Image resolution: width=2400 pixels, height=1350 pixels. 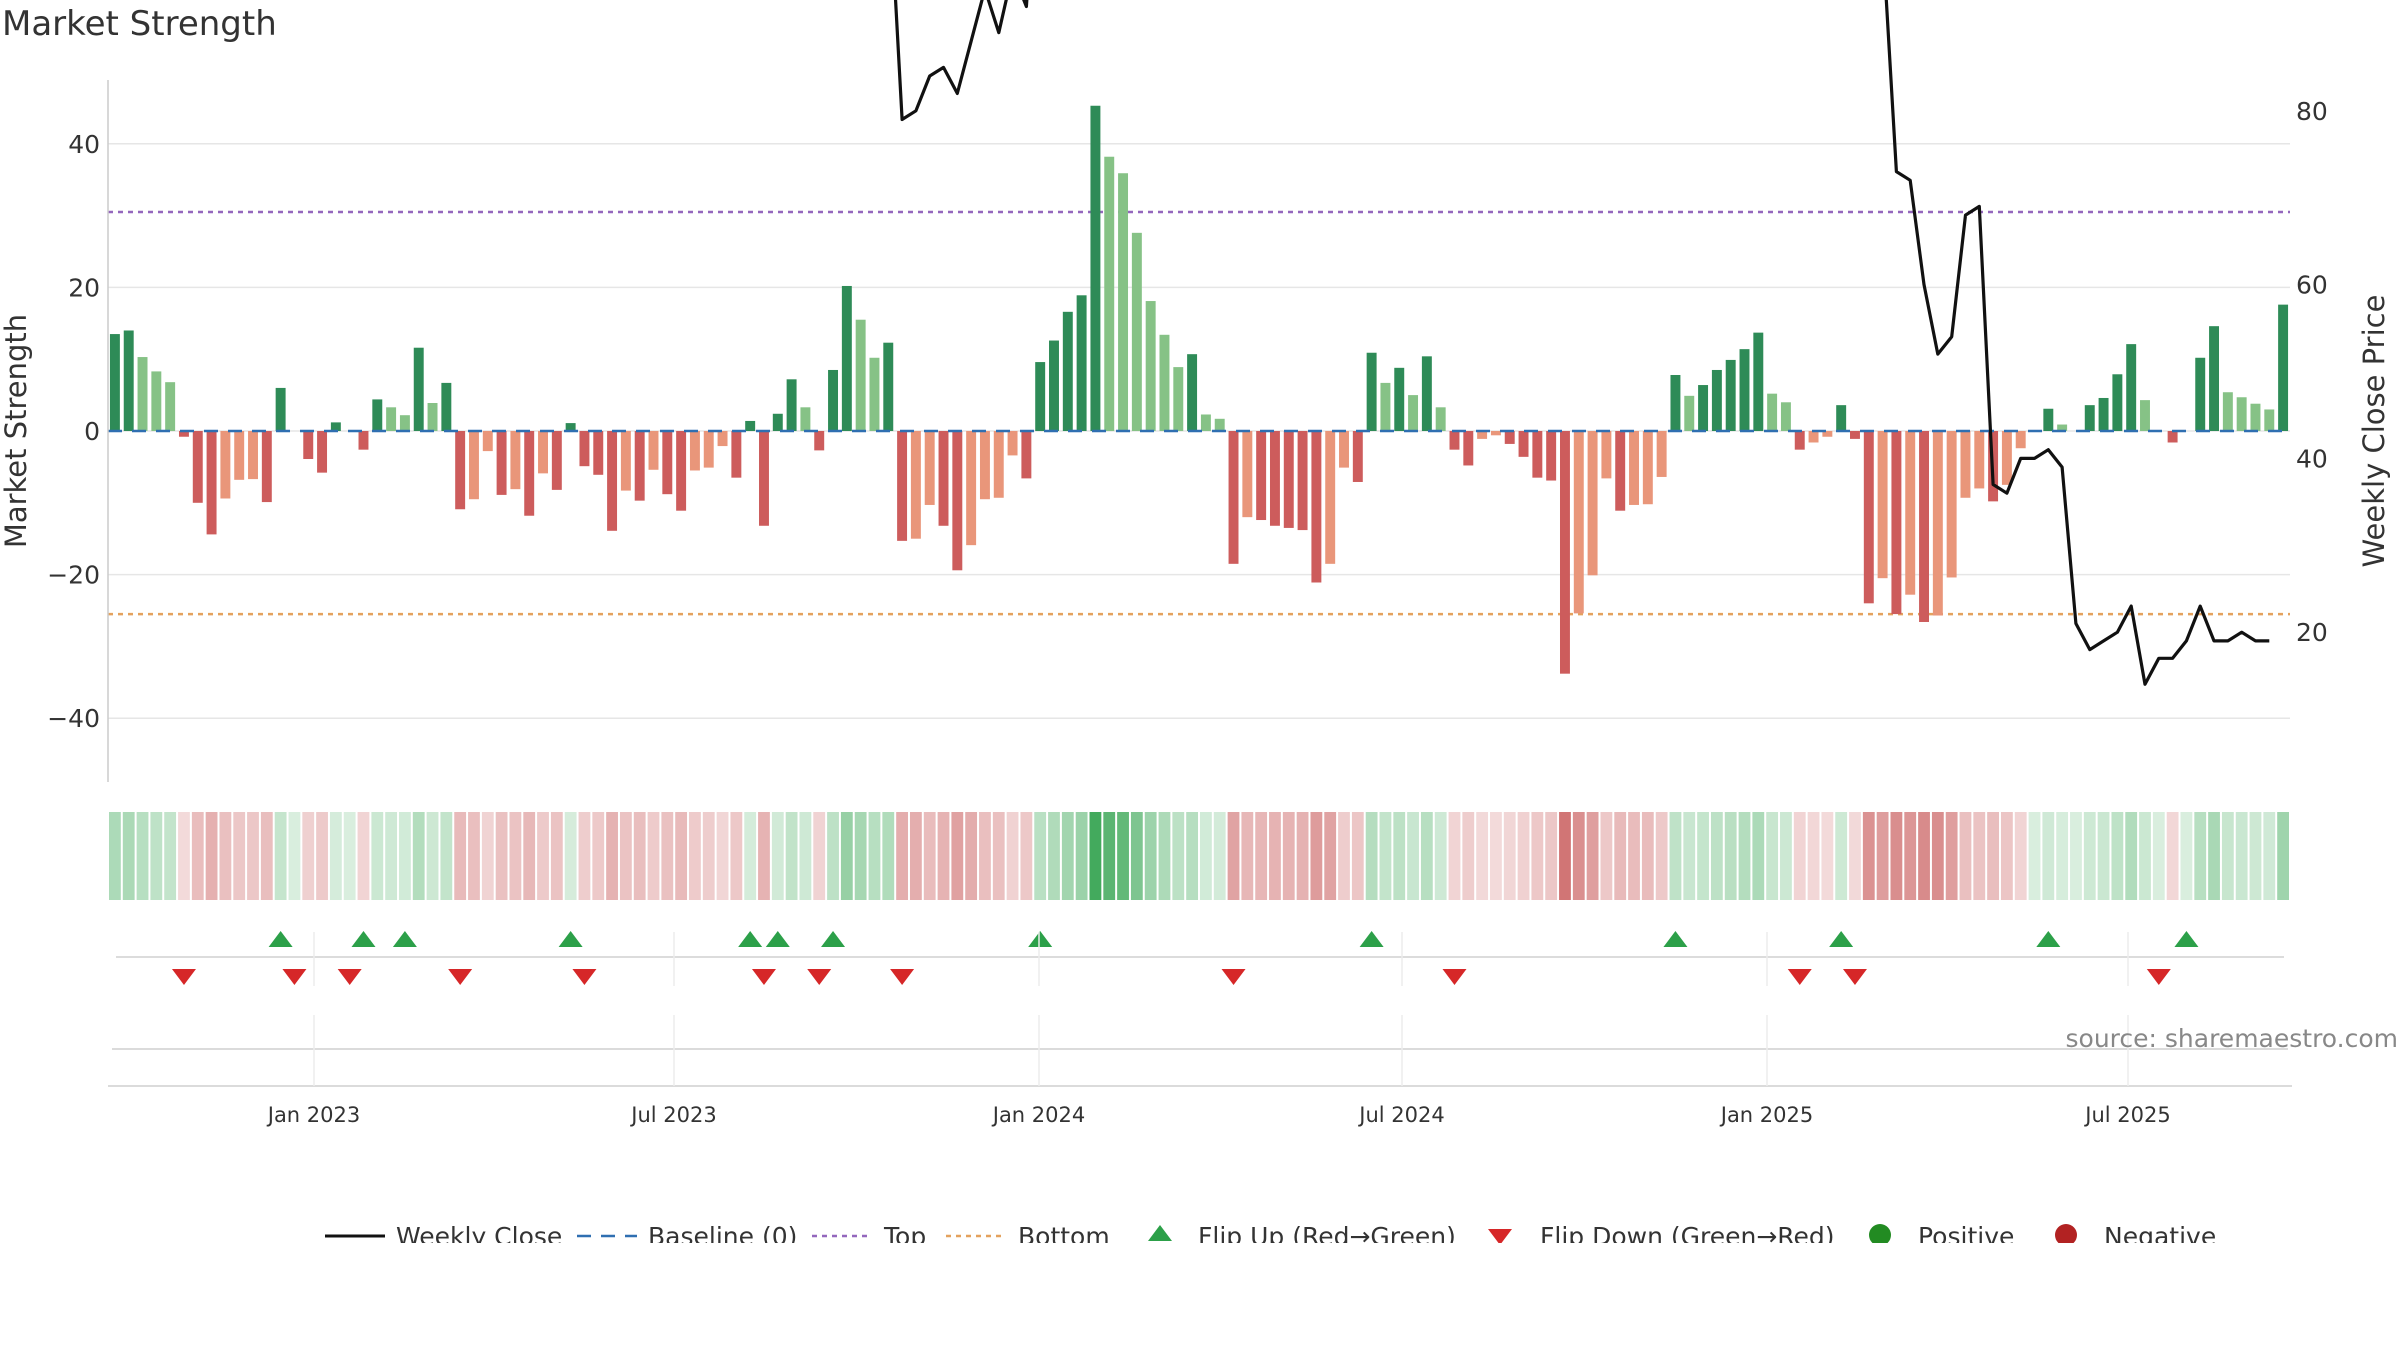 What do you see at coordinates (73, 718) in the screenshot?
I see `y-tick-label: −40` at bounding box center [73, 718].